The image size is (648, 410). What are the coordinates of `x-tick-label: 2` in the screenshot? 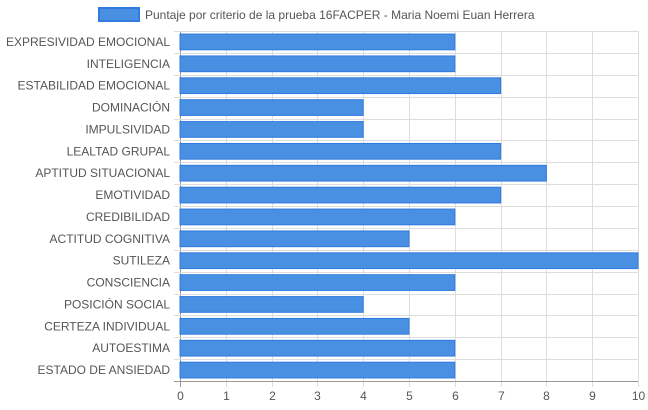 It's located at (272, 396).